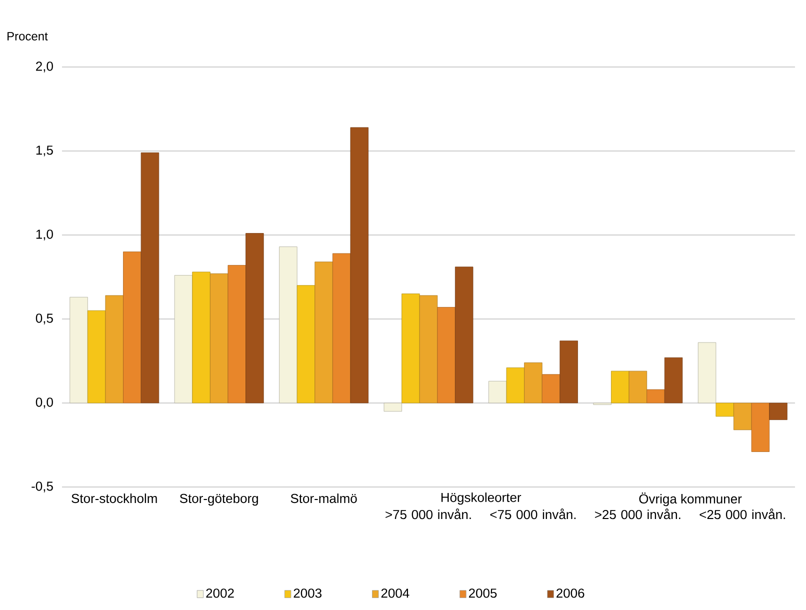 The width and height of the screenshot is (806, 610). I want to click on x-tick-label: >75 000 invån., so click(428, 514).